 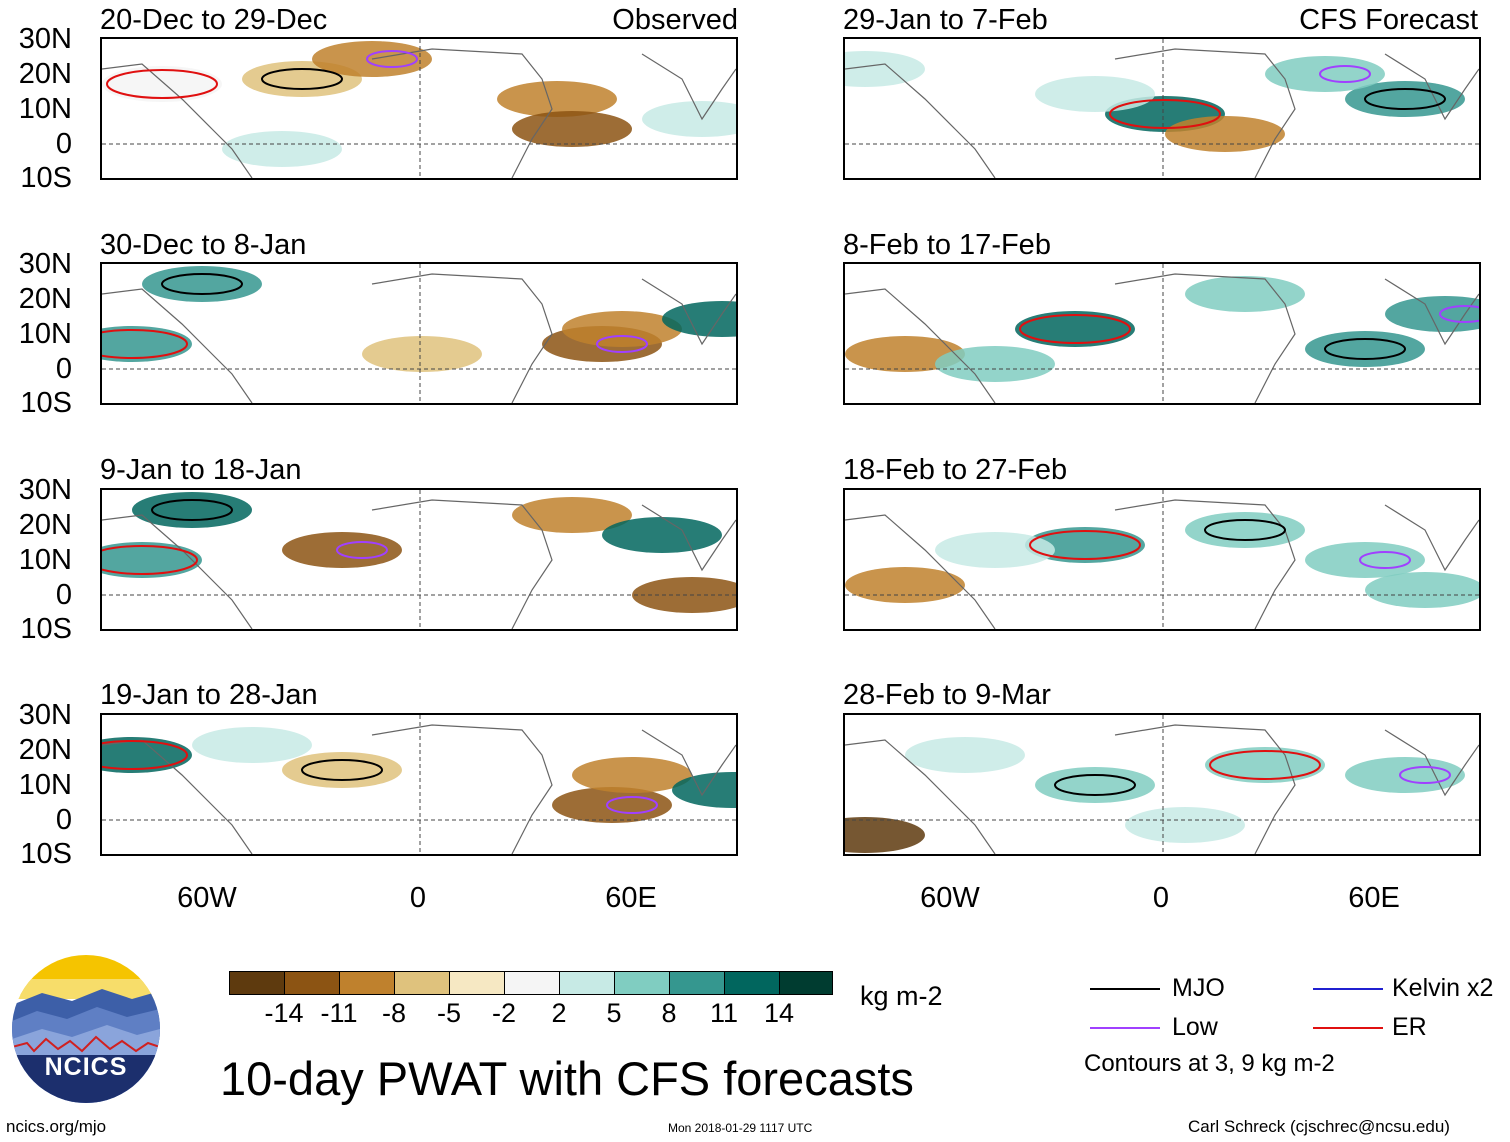 I want to click on ncics-logo: NCICS, so click(x=86, y=1029).